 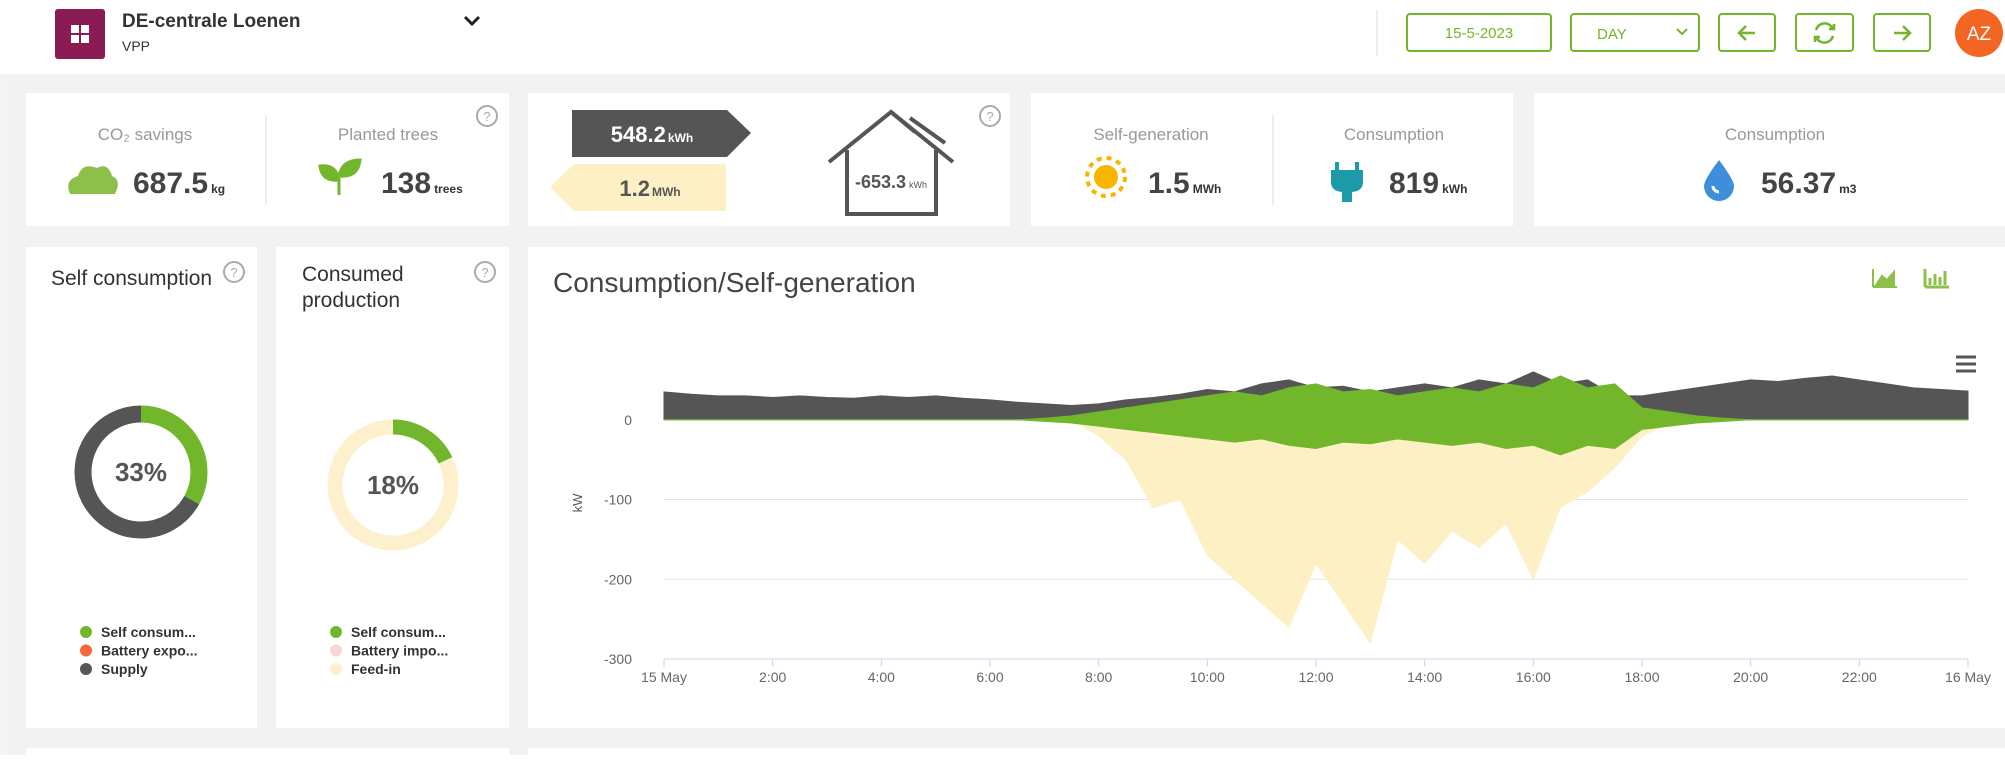 What do you see at coordinates (1859, 677) in the screenshot?
I see `x-tick-label: 22:00` at bounding box center [1859, 677].